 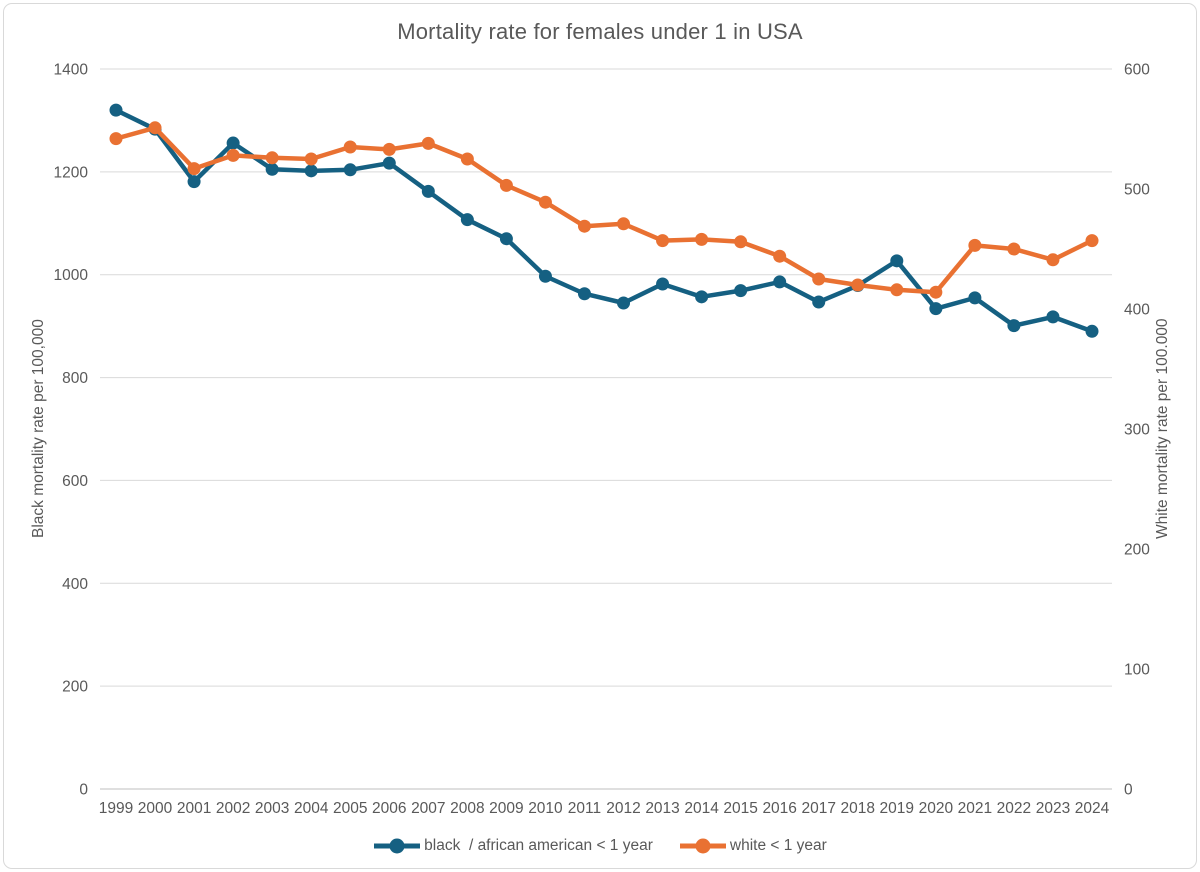 What do you see at coordinates (467, 808) in the screenshot?
I see `x-axis-tick-label: 2008` at bounding box center [467, 808].